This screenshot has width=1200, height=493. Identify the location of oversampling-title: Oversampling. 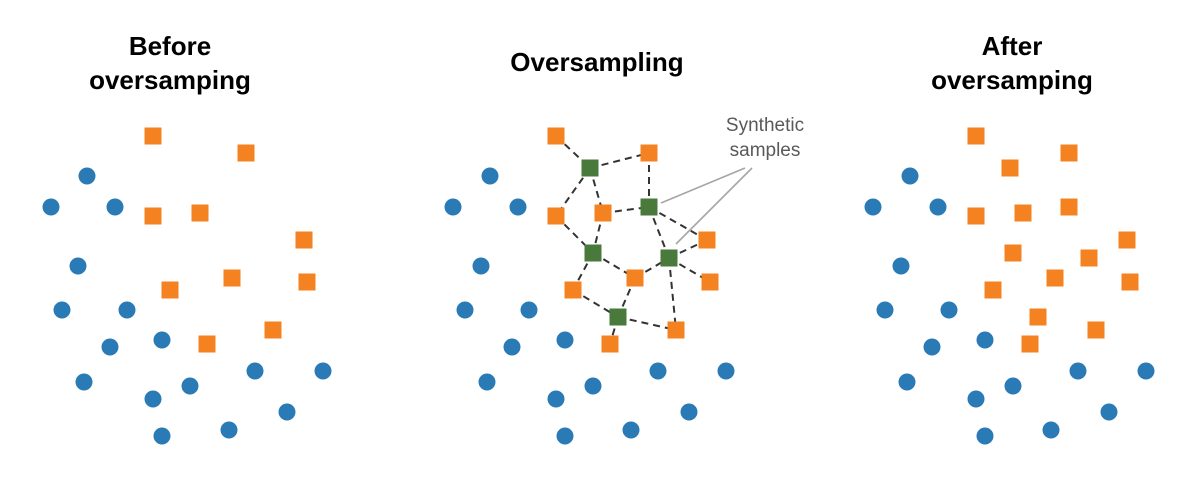
(597, 62).